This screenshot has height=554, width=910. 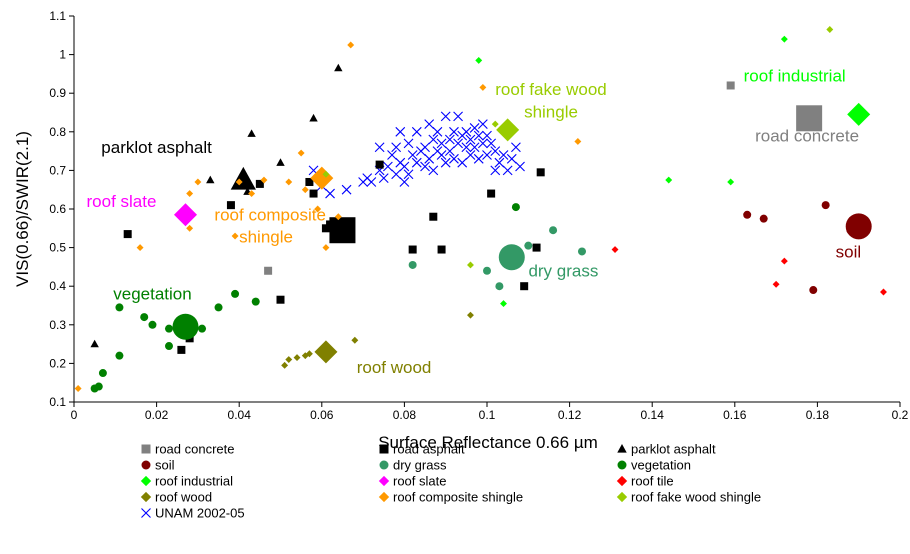 What do you see at coordinates (165, 465) in the screenshot?
I see `legend-label: soil` at bounding box center [165, 465].